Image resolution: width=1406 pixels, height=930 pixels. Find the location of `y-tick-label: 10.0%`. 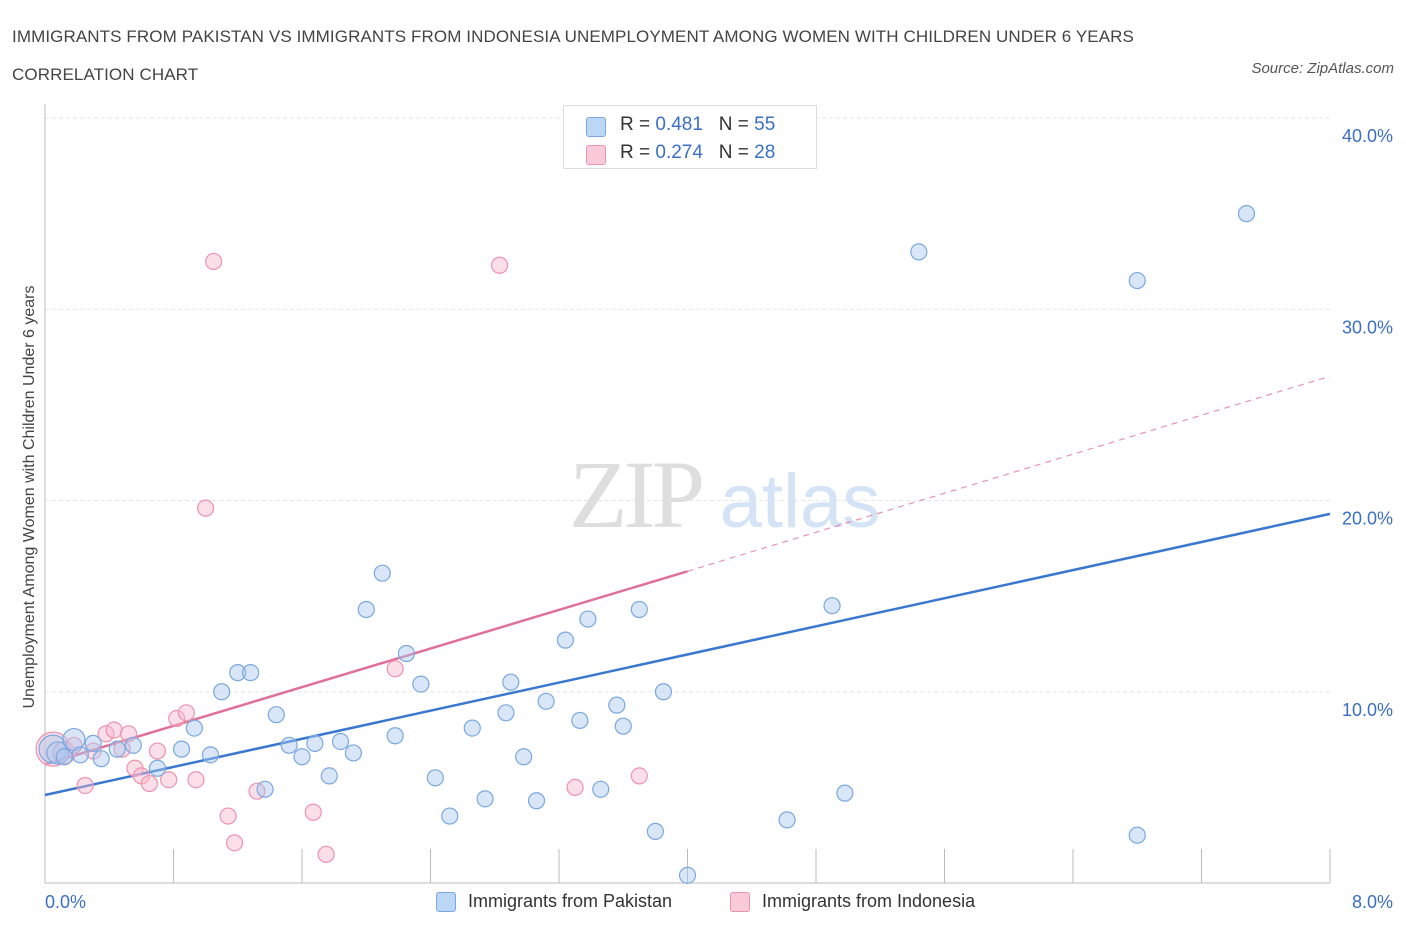

y-tick-label: 10.0% is located at coordinates (1367, 710).